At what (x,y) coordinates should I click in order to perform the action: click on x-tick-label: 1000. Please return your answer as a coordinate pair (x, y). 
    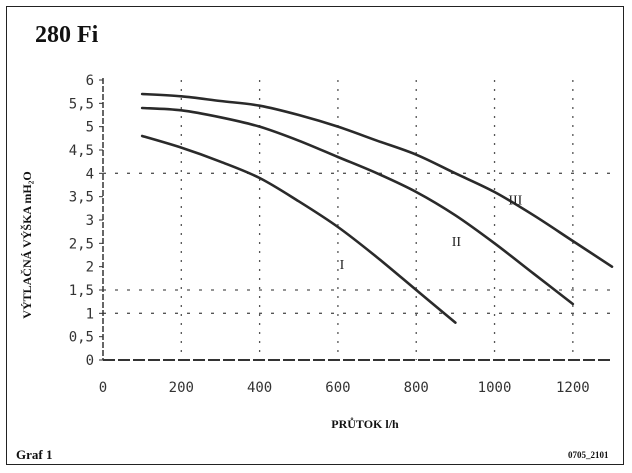
    Looking at the image, I should click on (495, 388).